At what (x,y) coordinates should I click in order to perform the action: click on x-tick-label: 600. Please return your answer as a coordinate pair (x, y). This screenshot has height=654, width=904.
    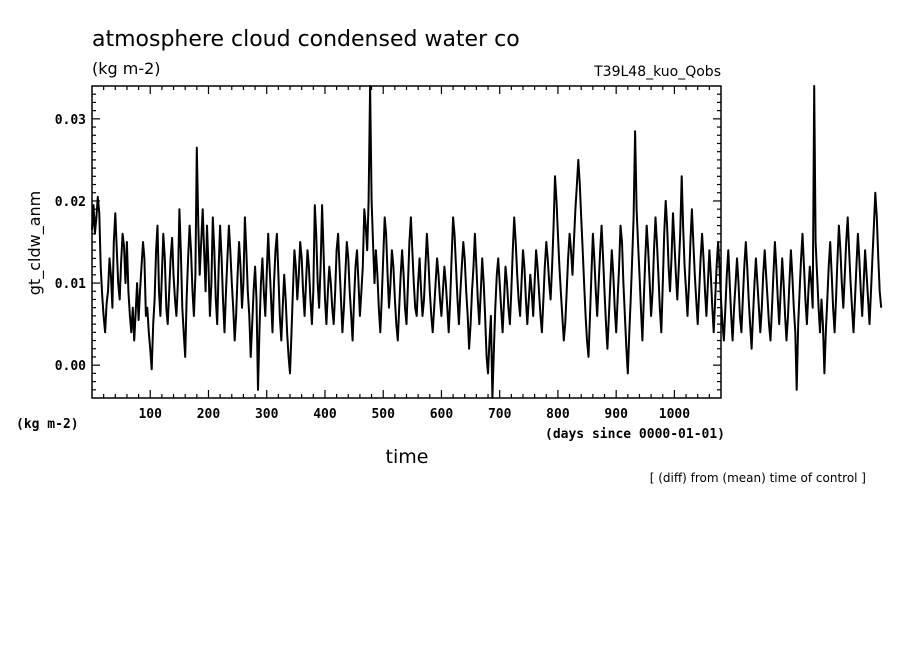
    Looking at the image, I should click on (442, 414).